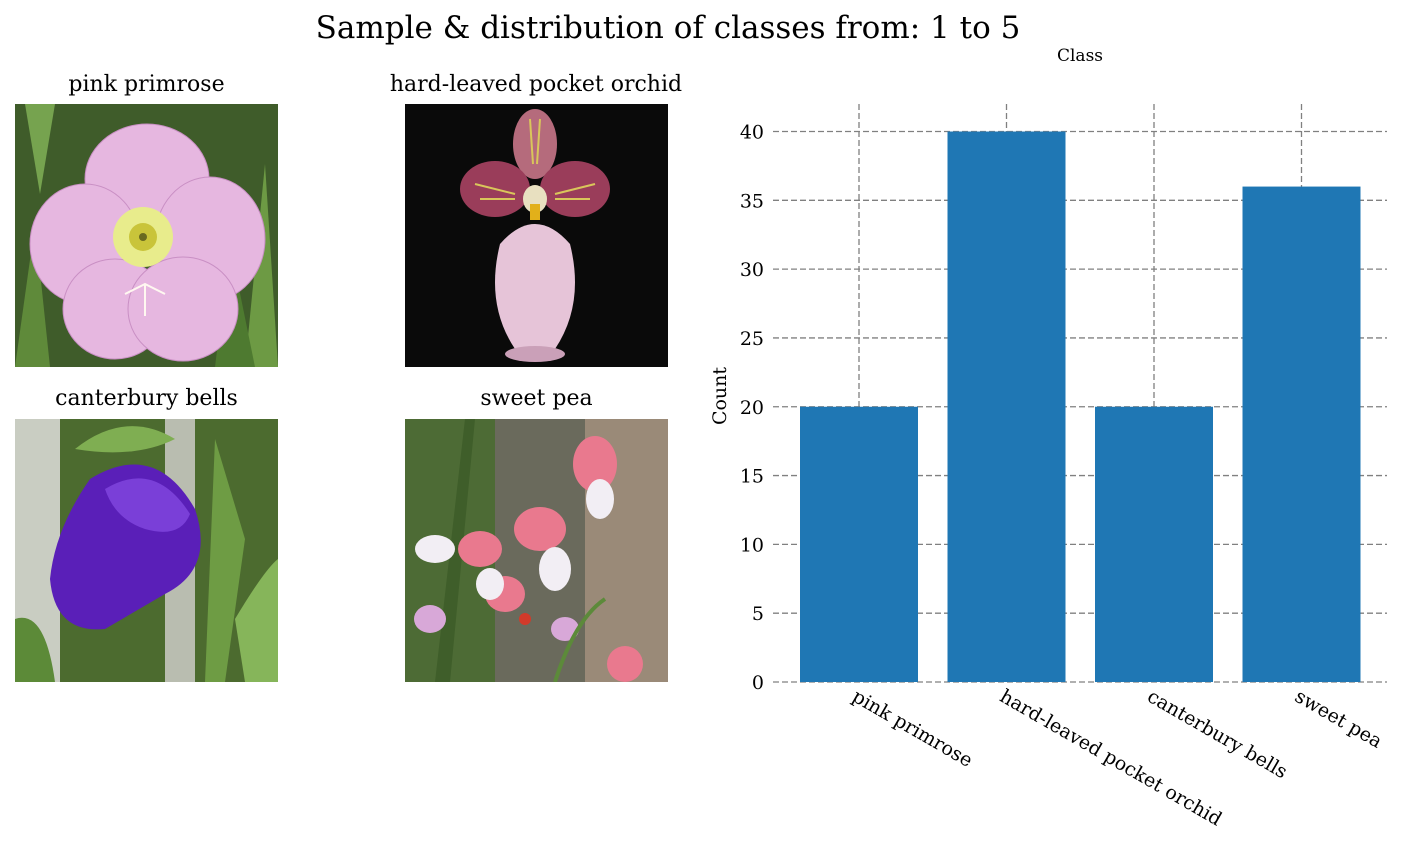  What do you see at coordinates (752, 270) in the screenshot?
I see `y-tick-label: 30` at bounding box center [752, 270].